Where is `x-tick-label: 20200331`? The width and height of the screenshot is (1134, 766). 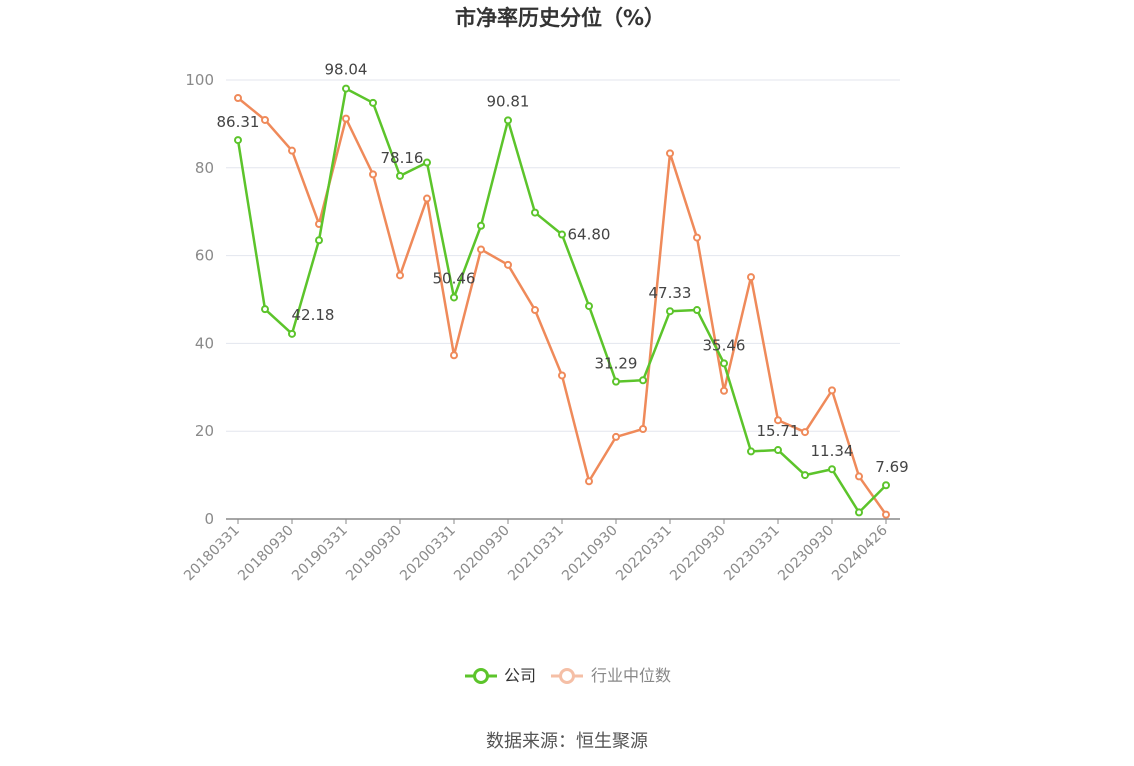 x-tick-label: 20200331 is located at coordinates (428, 554).